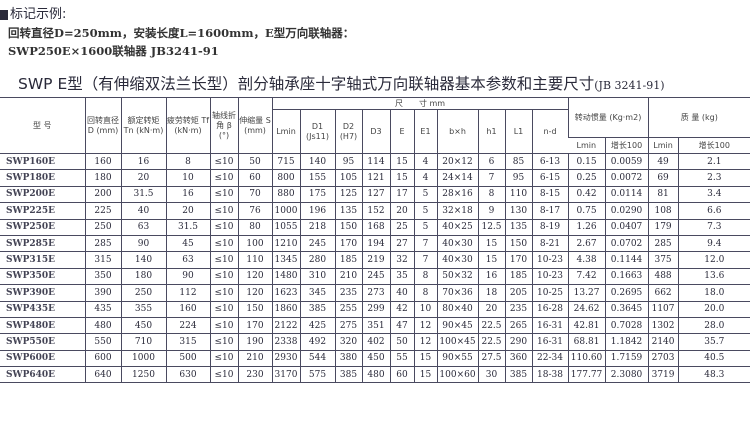 This screenshot has height=431, width=750. Describe the element at coordinates (103, 243) in the screenshot. I see `table-cell: 285` at that location.